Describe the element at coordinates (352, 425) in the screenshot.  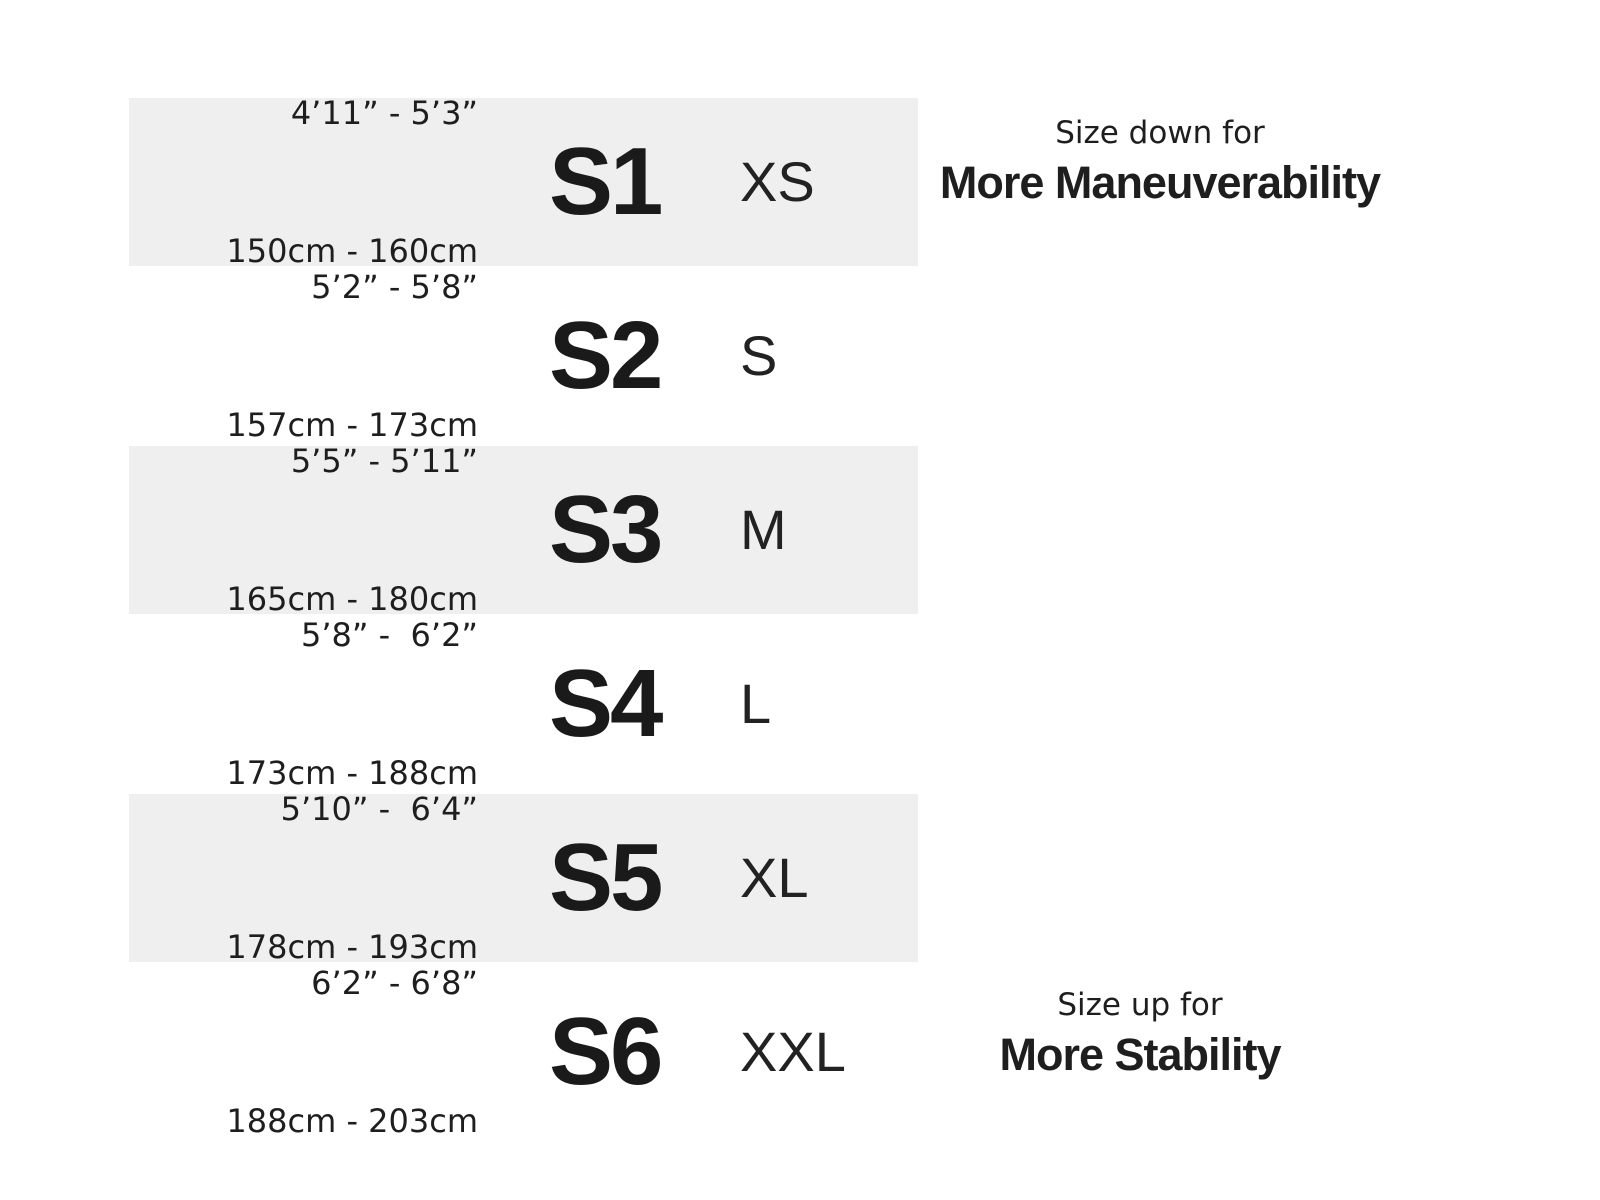
I see `height-range-metric: 157cm - 173cm` at that location.